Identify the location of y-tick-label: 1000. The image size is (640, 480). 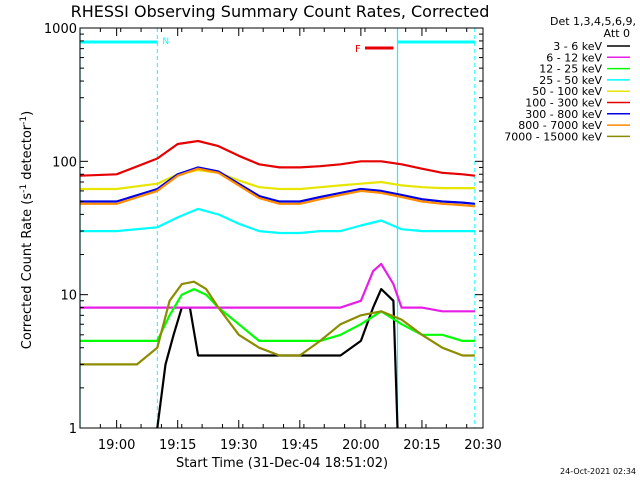
(60, 29).